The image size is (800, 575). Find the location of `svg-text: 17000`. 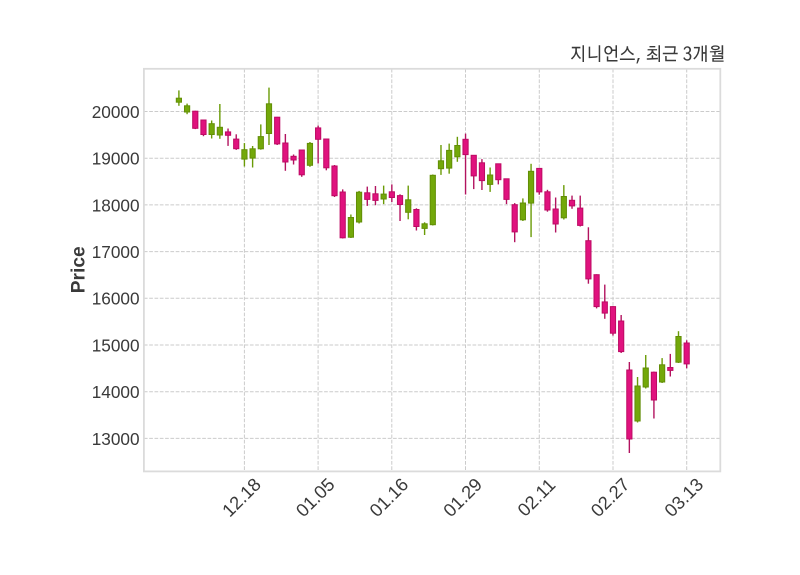

svg-text: 17000 is located at coordinates (116, 252).